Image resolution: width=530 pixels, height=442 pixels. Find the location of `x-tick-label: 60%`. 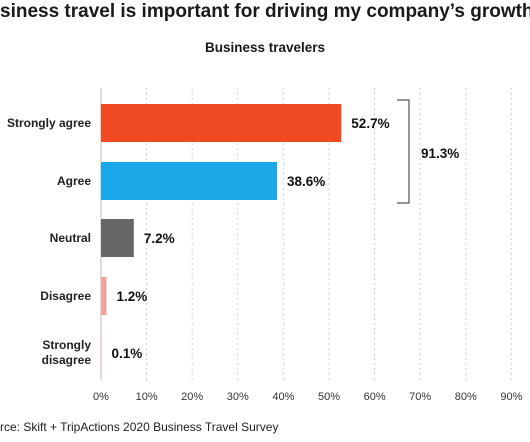

x-tick-label: 60% is located at coordinates (375, 397).